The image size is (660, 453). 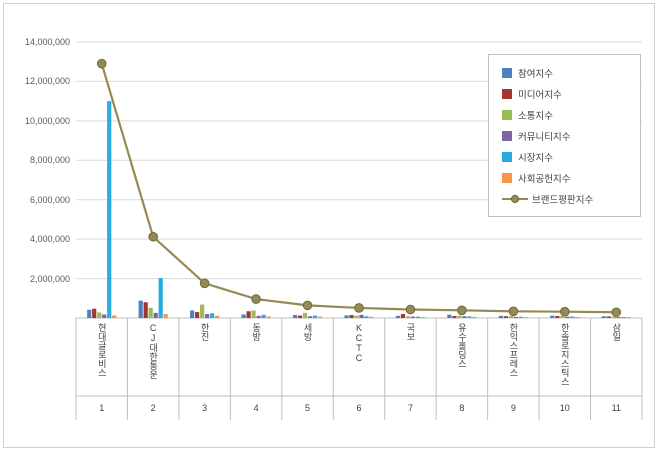 I want to click on y-tick-label: 4,000,000, so click(x=49, y=239).